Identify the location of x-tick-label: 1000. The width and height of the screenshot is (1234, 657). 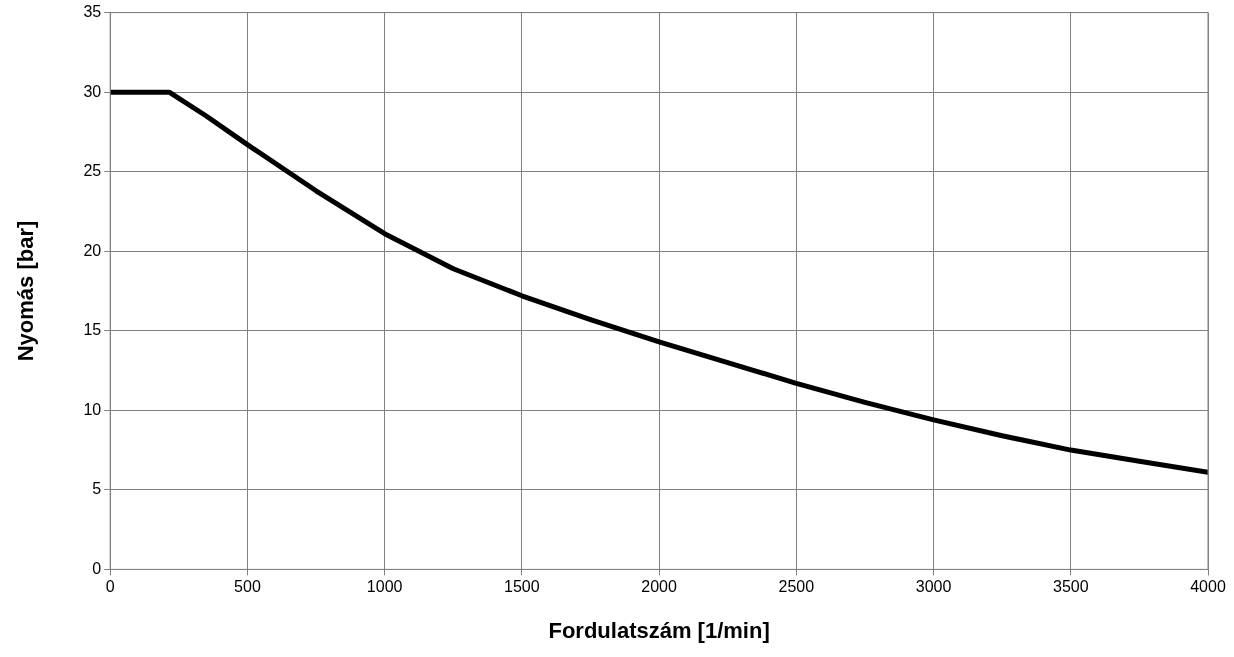
(384, 587).